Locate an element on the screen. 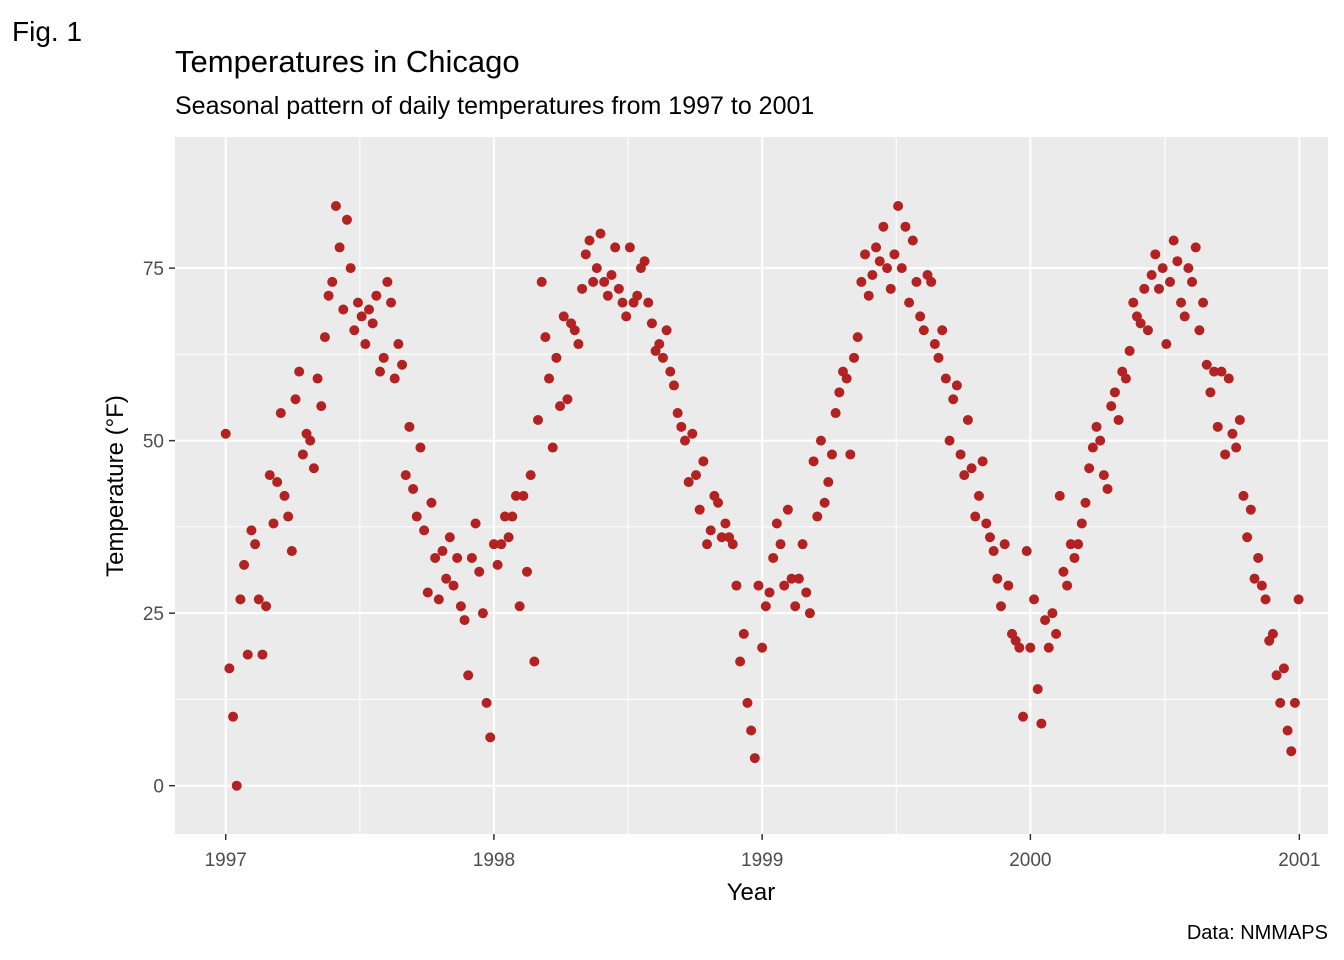 This screenshot has width=1344, height=960. y-axis: 0 25 50 75 is located at coordinates (159, 528).